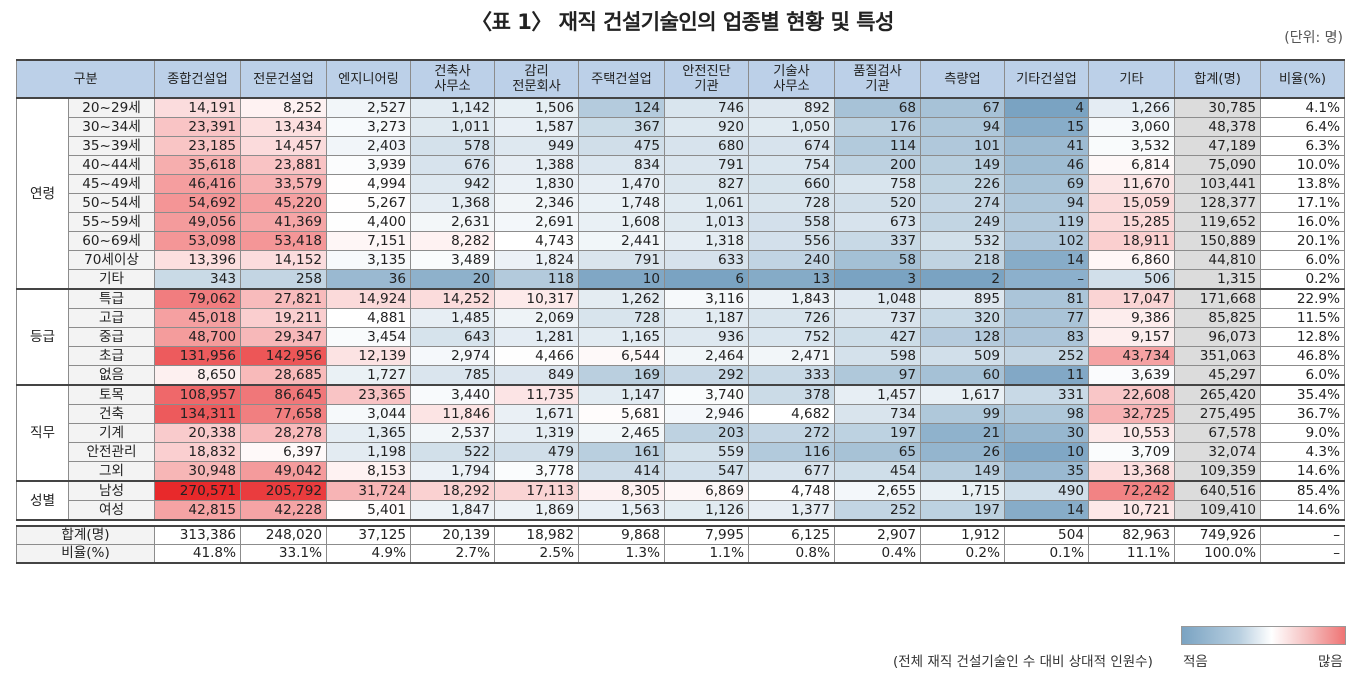 Image resolution: width=1365 pixels, height=682 pixels. What do you see at coordinates (706, 107) in the screenshot?
I see `value-cell: 746` at bounding box center [706, 107].